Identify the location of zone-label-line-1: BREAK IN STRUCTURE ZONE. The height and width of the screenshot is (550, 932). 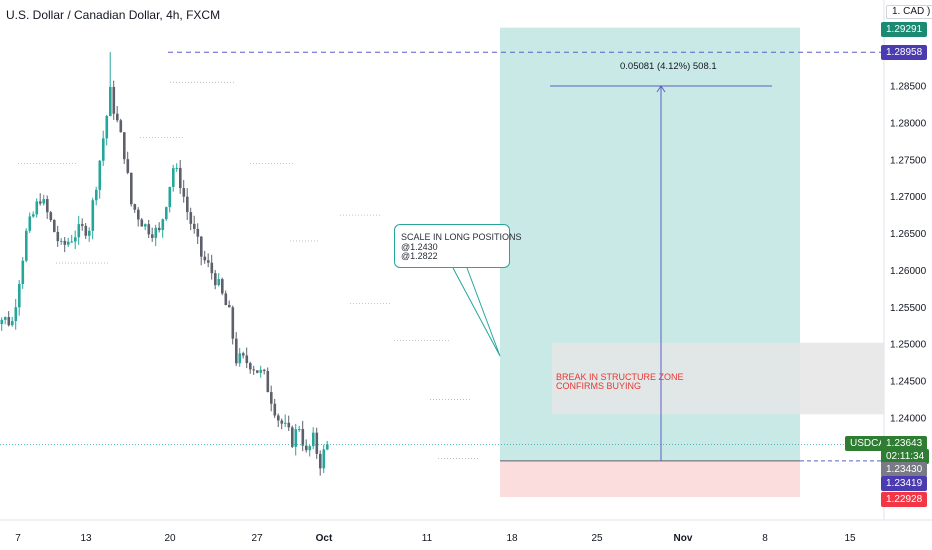
(620, 377).